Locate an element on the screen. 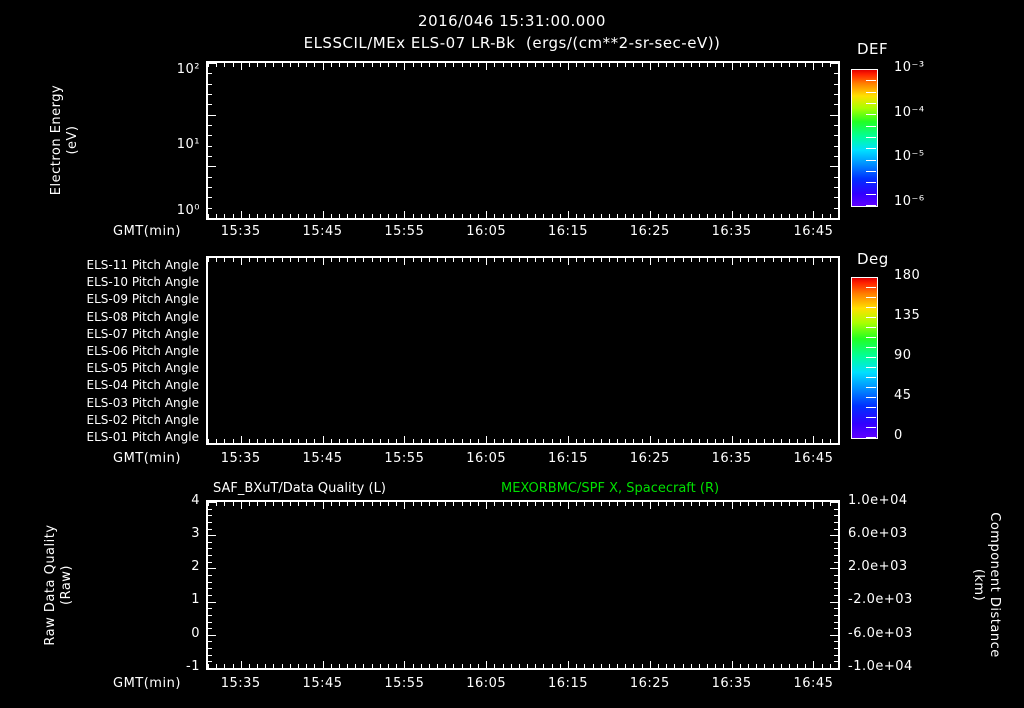  xtick-label: 16:35 is located at coordinates (731, 683).